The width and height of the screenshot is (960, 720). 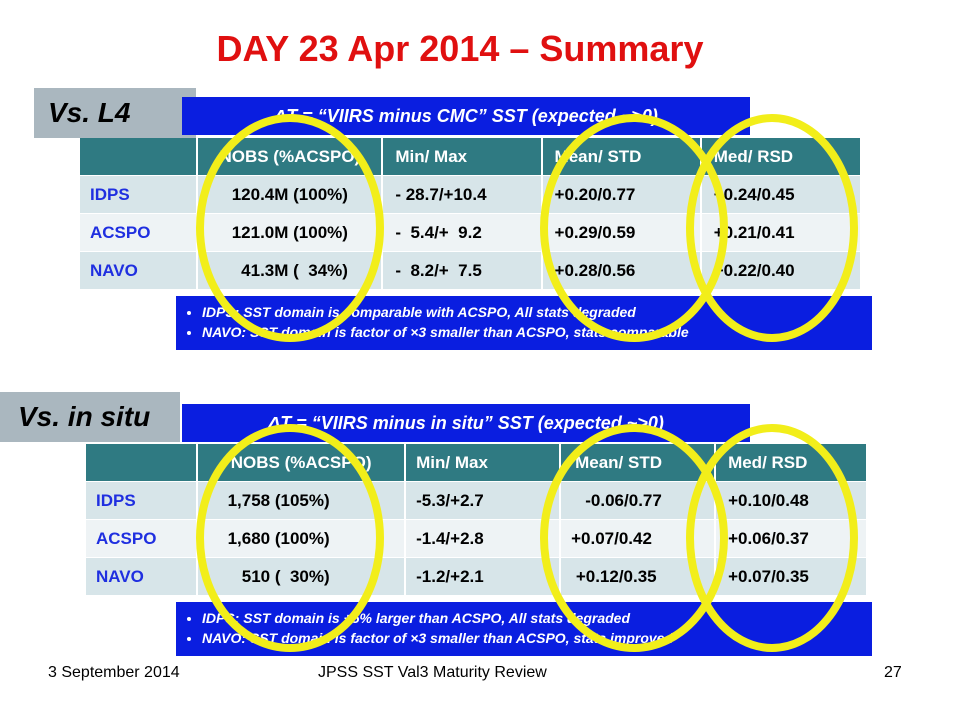 What do you see at coordinates (114, 672) in the screenshot?
I see `footer-date: 3 September 2014` at bounding box center [114, 672].